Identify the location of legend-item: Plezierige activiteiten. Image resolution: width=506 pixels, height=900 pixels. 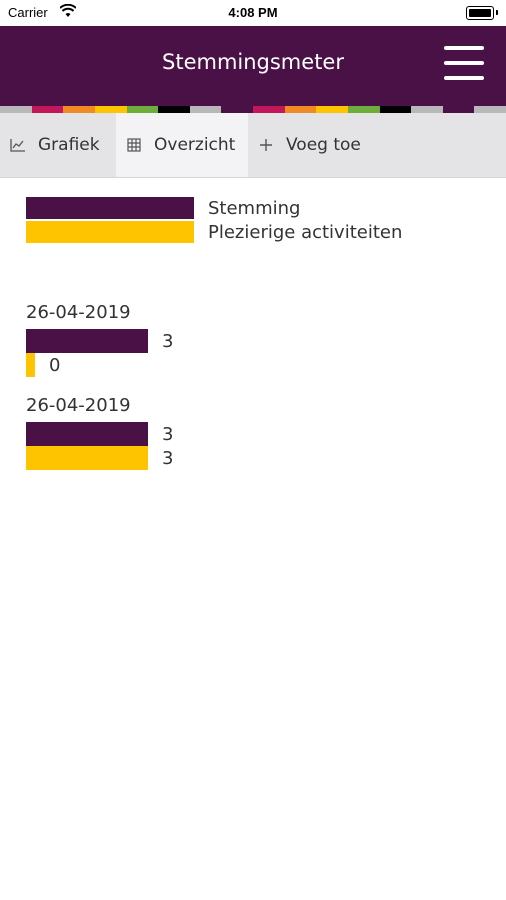
(253, 232).